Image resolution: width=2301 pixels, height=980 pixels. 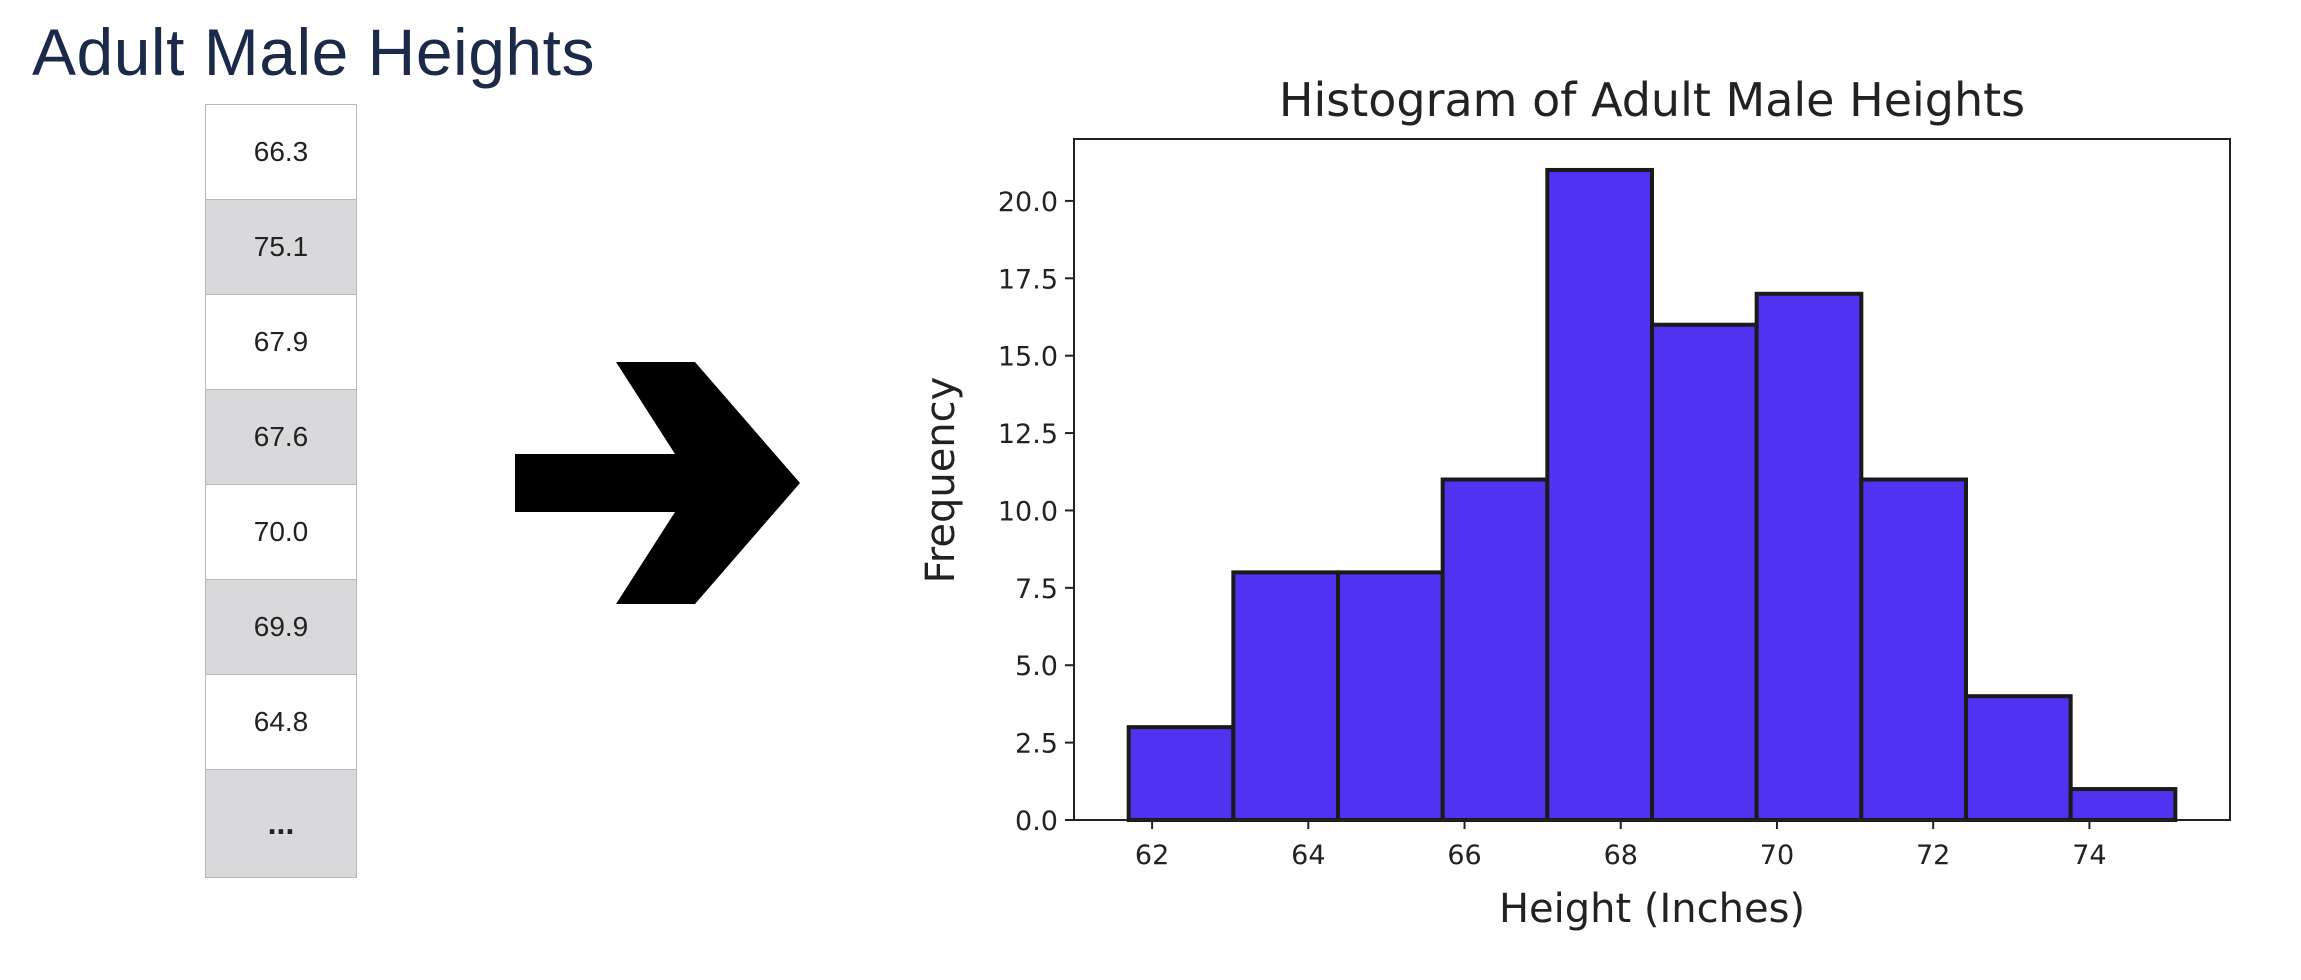 What do you see at coordinates (281, 247) in the screenshot?
I see `list-item: 75.1` at bounding box center [281, 247].